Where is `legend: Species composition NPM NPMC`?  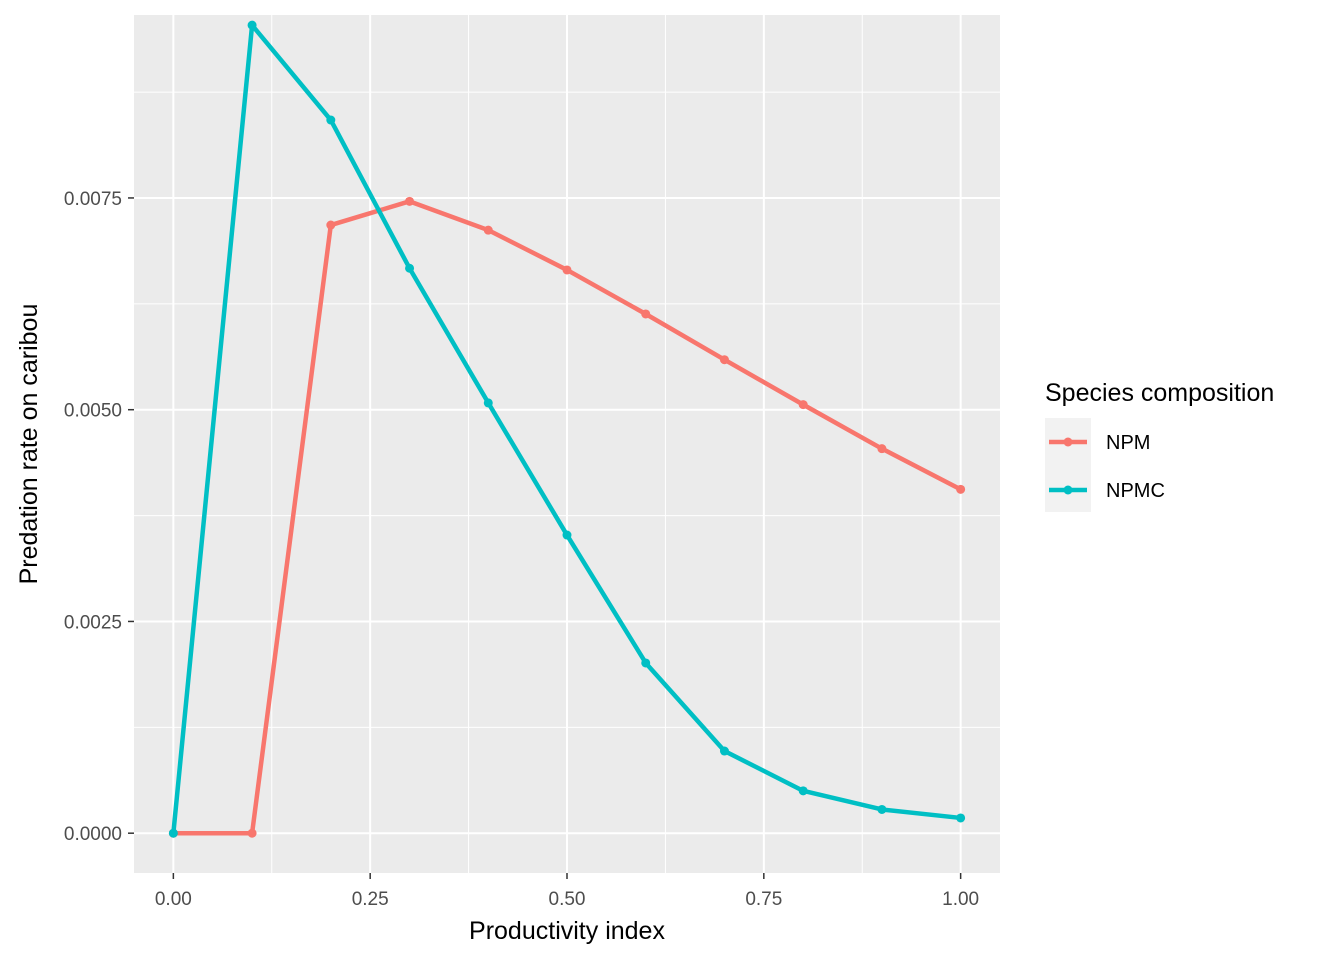 legend: Species composition NPM NPMC is located at coordinates (1159, 445).